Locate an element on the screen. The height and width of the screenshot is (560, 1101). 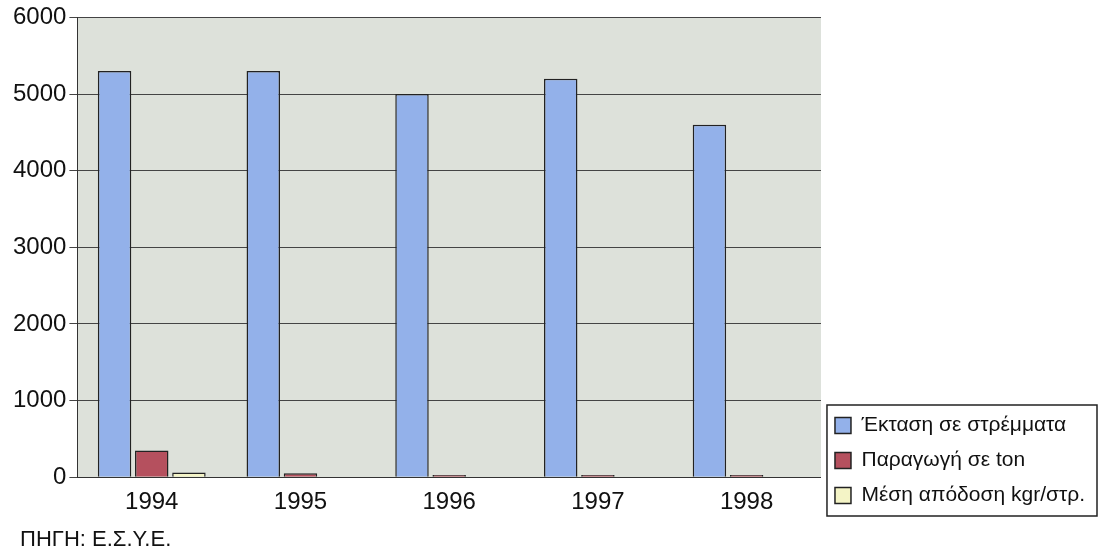
x-tick-label: 1998 is located at coordinates (746, 501).